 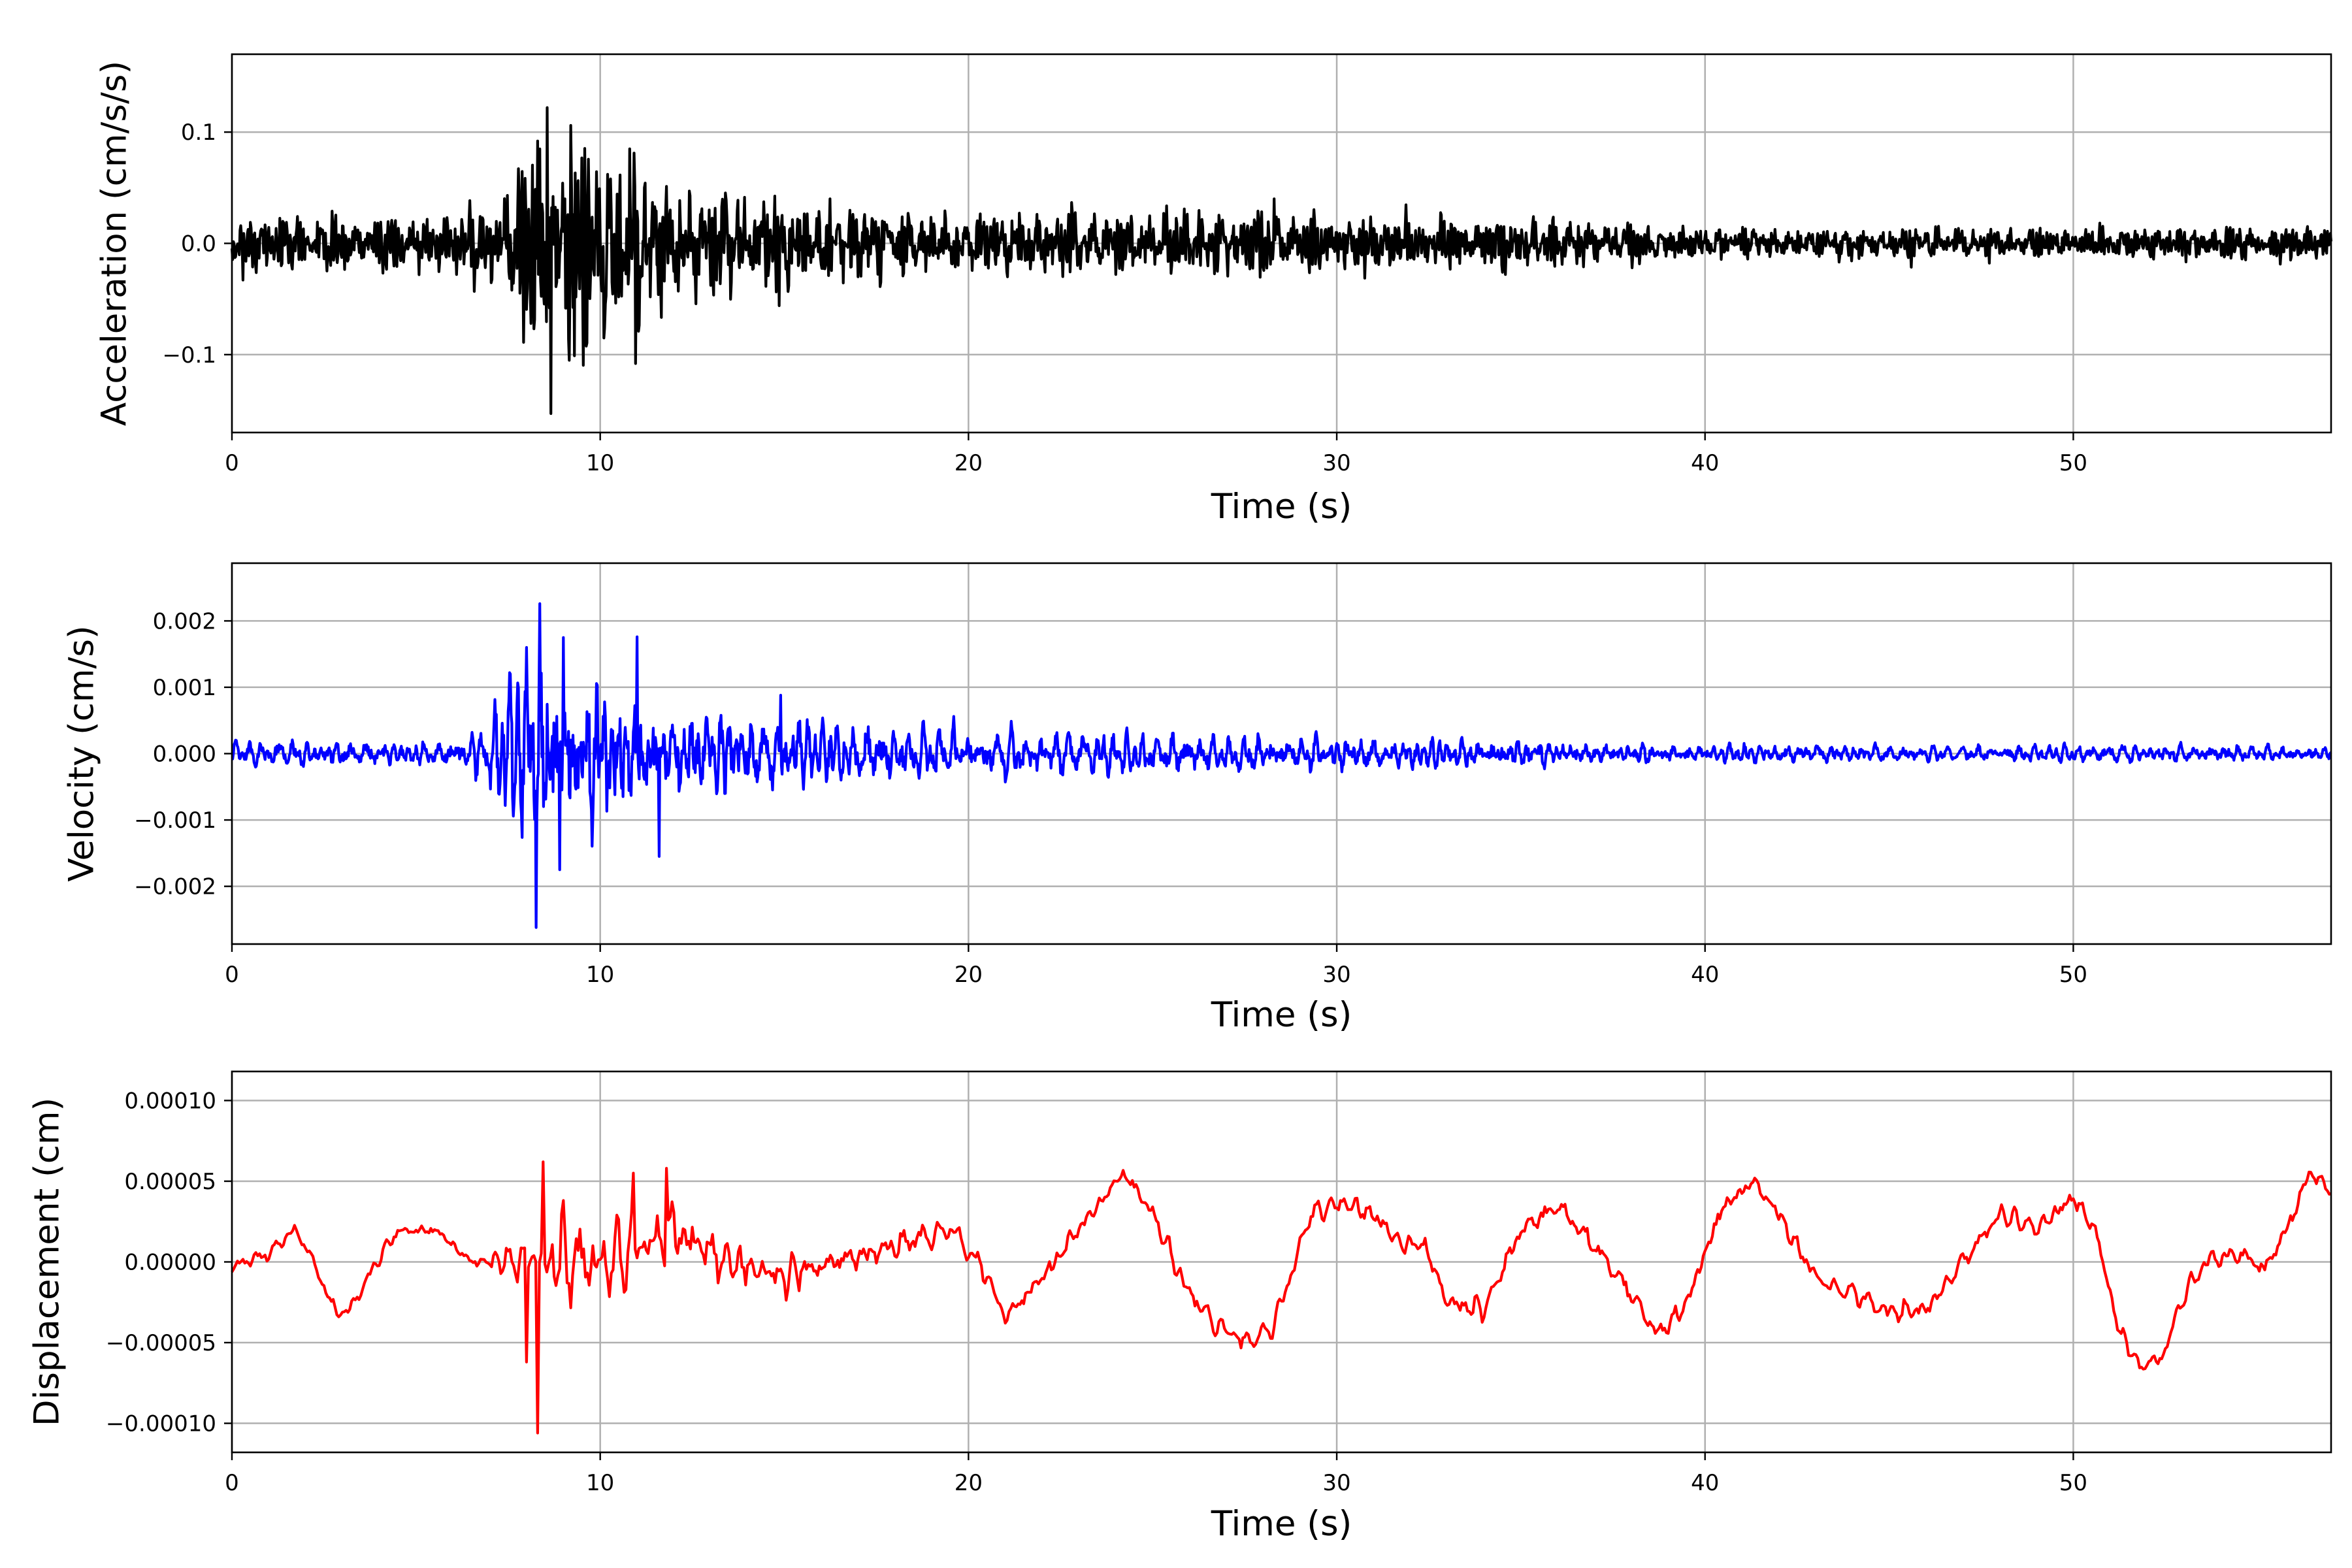 I want to click on acceleration-x-axis-label: Time (s), so click(x=1281, y=507).